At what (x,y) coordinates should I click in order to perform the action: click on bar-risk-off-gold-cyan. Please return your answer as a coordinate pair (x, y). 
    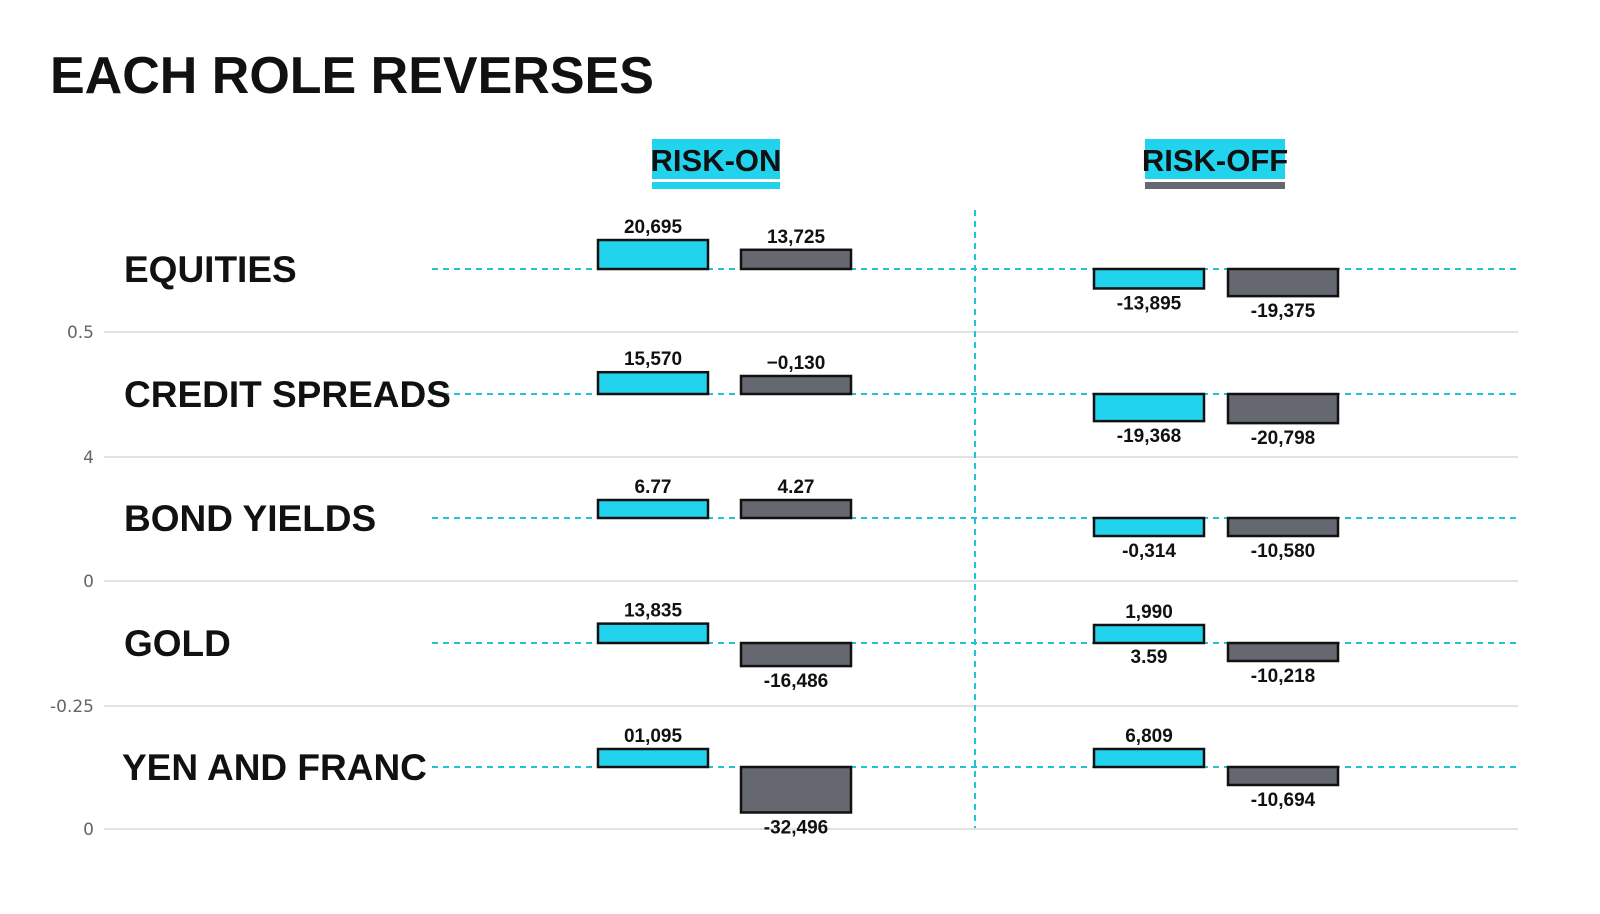
    Looking at the image, I should click on (1149, 634).